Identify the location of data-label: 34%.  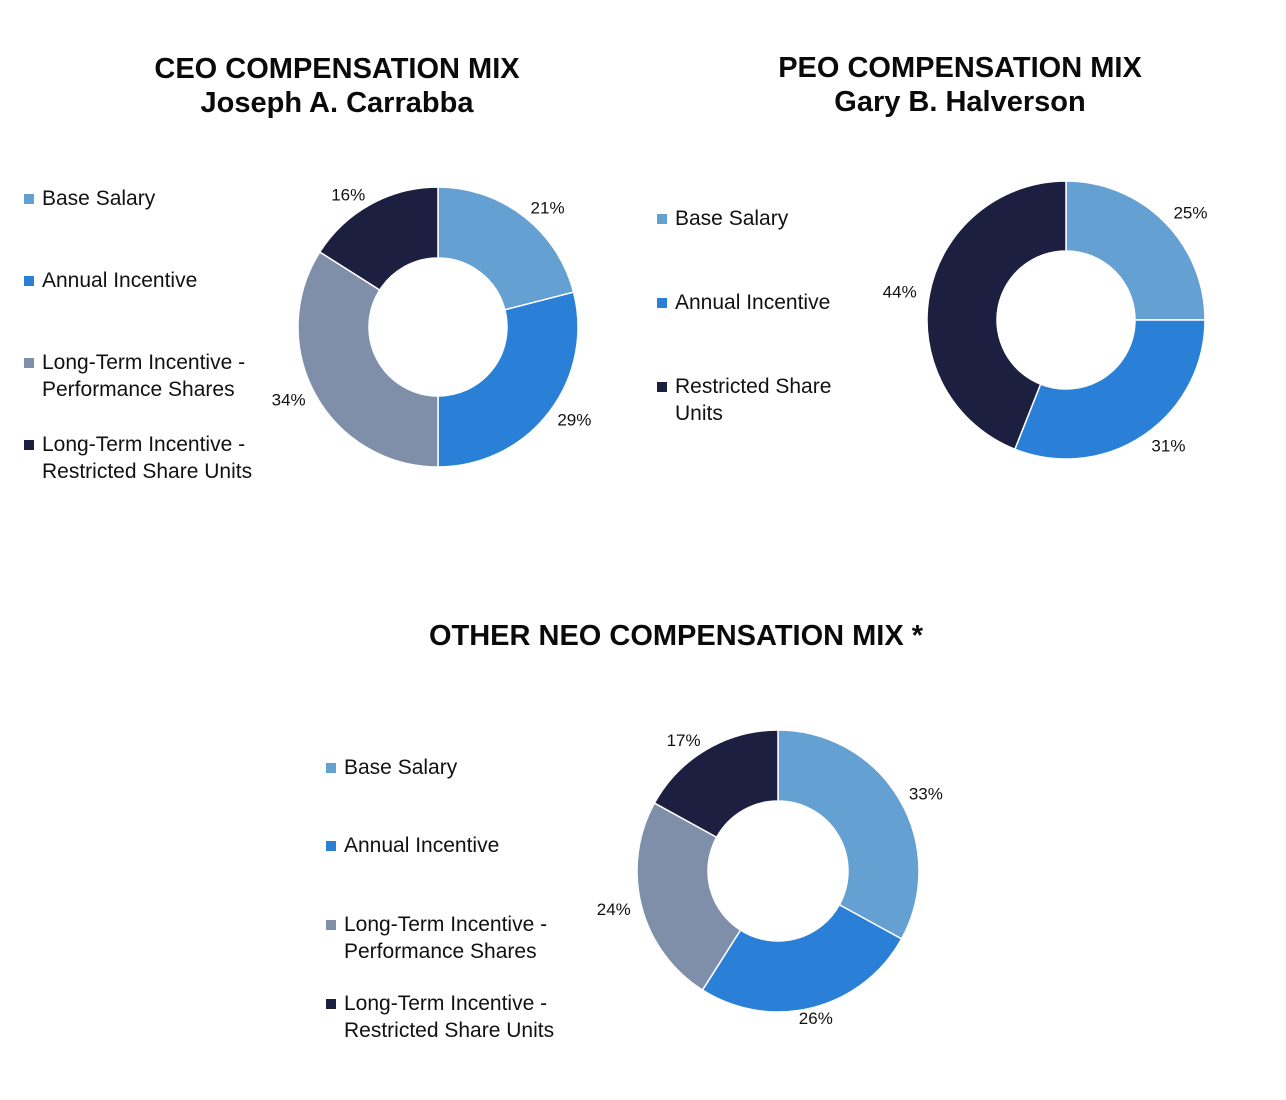
(289, 400).